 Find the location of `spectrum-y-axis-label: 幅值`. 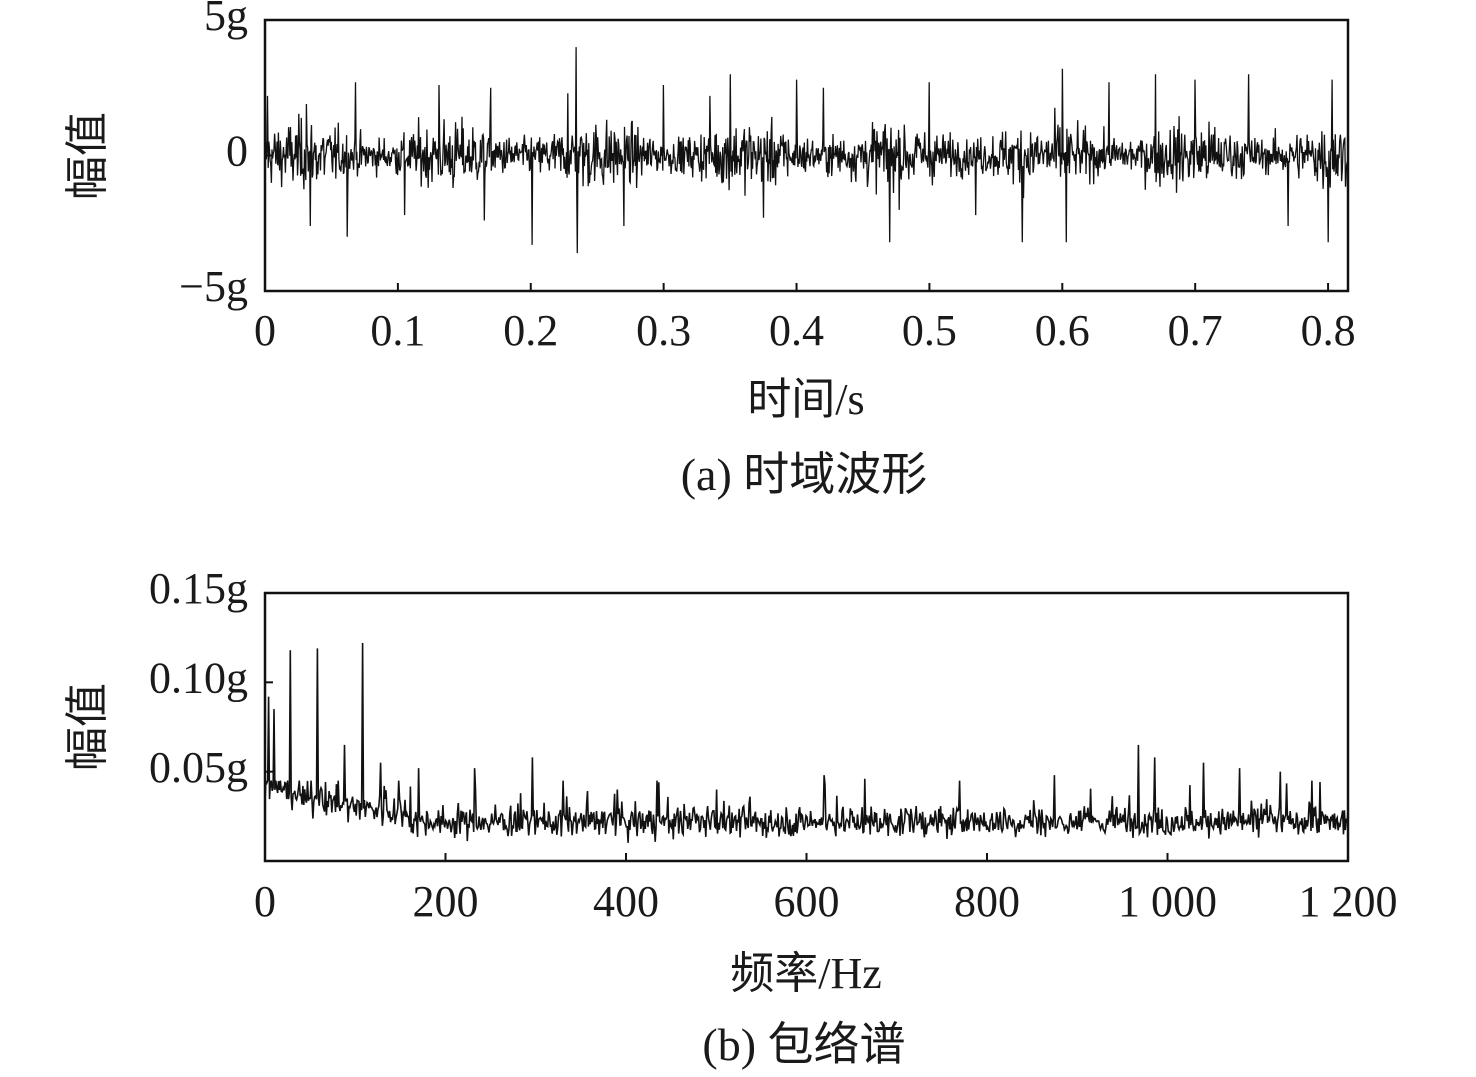

spectrum-y-axis-label: 幅值 is located at coordinates (87, 727).